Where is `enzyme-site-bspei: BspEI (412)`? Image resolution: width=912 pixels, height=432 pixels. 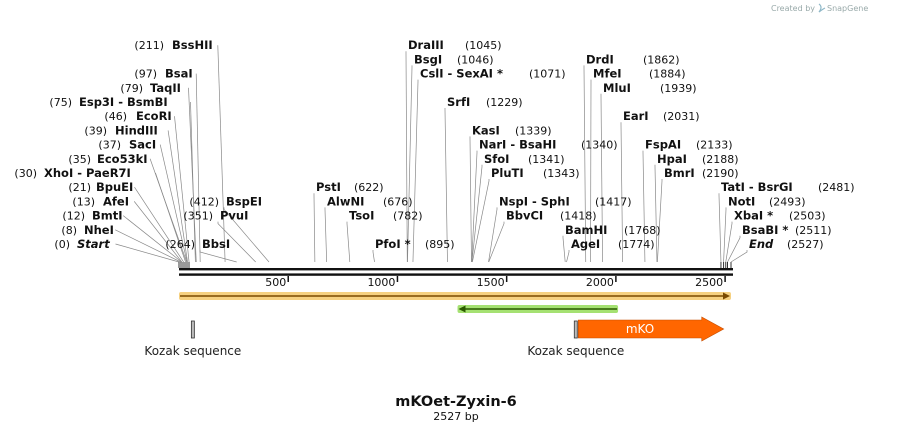 enzyme-site-bspei: BspEI (412) is located at coordinates (225, 201).